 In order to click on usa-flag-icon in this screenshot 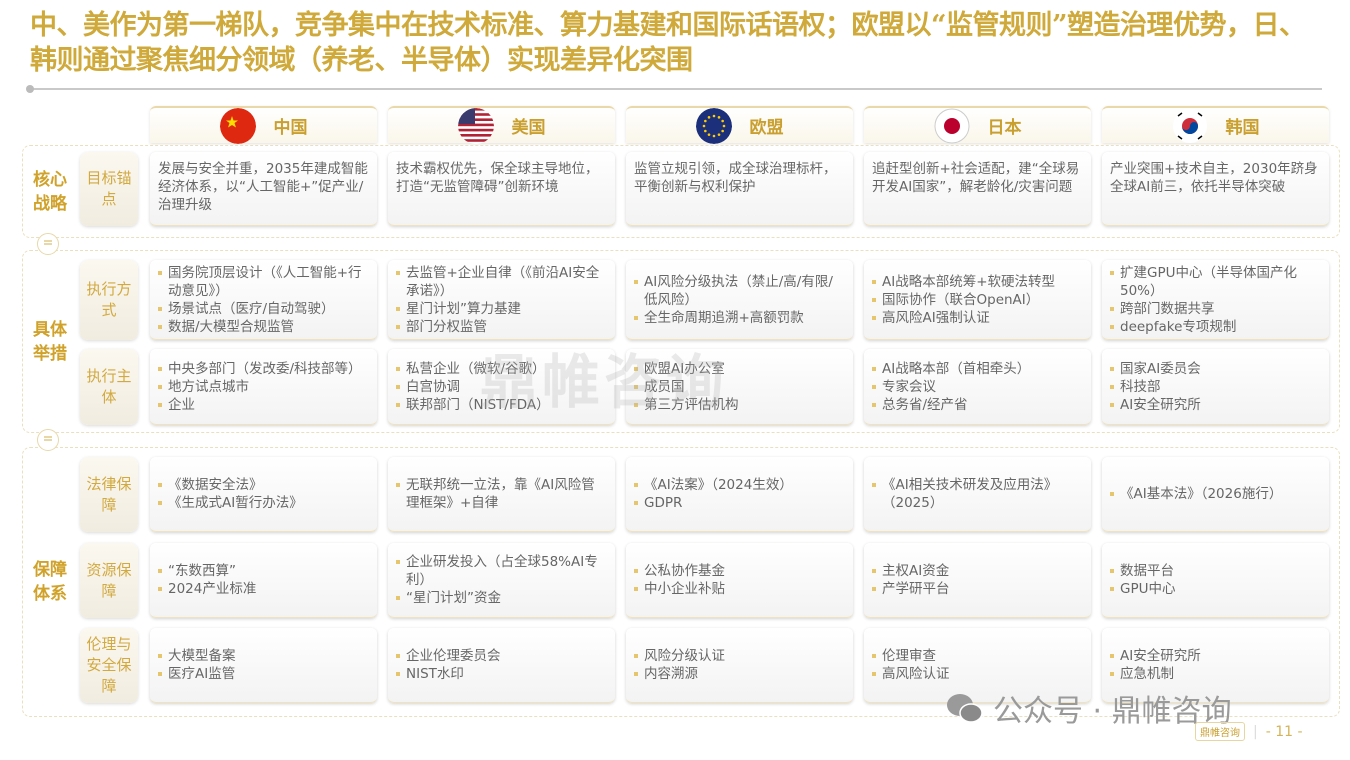, I will do `click(475, 125)`.